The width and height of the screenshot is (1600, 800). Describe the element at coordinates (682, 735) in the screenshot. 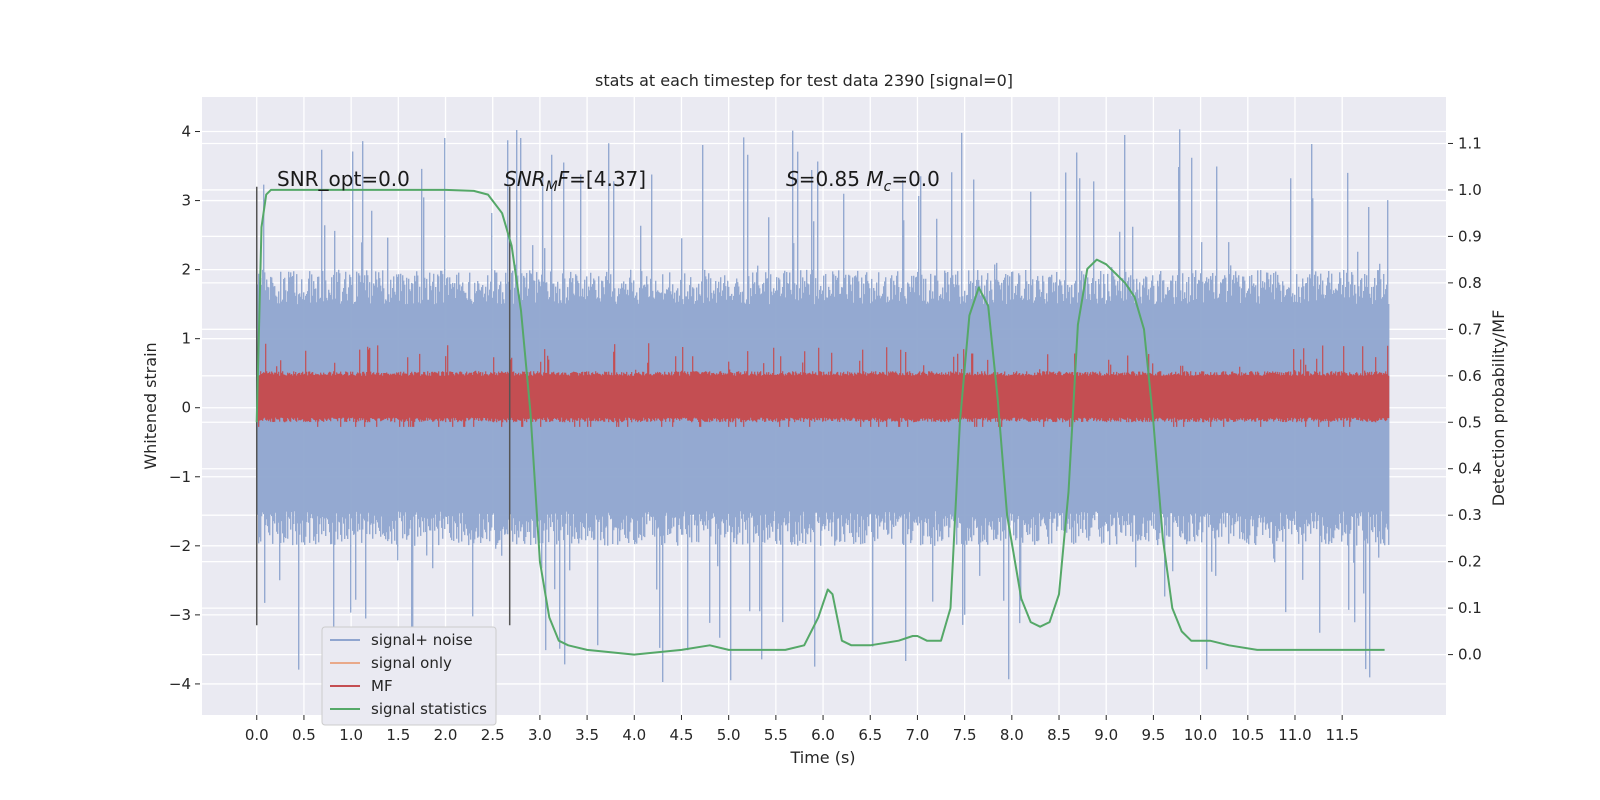

I see `x-tick-label: 4.5` at that location.